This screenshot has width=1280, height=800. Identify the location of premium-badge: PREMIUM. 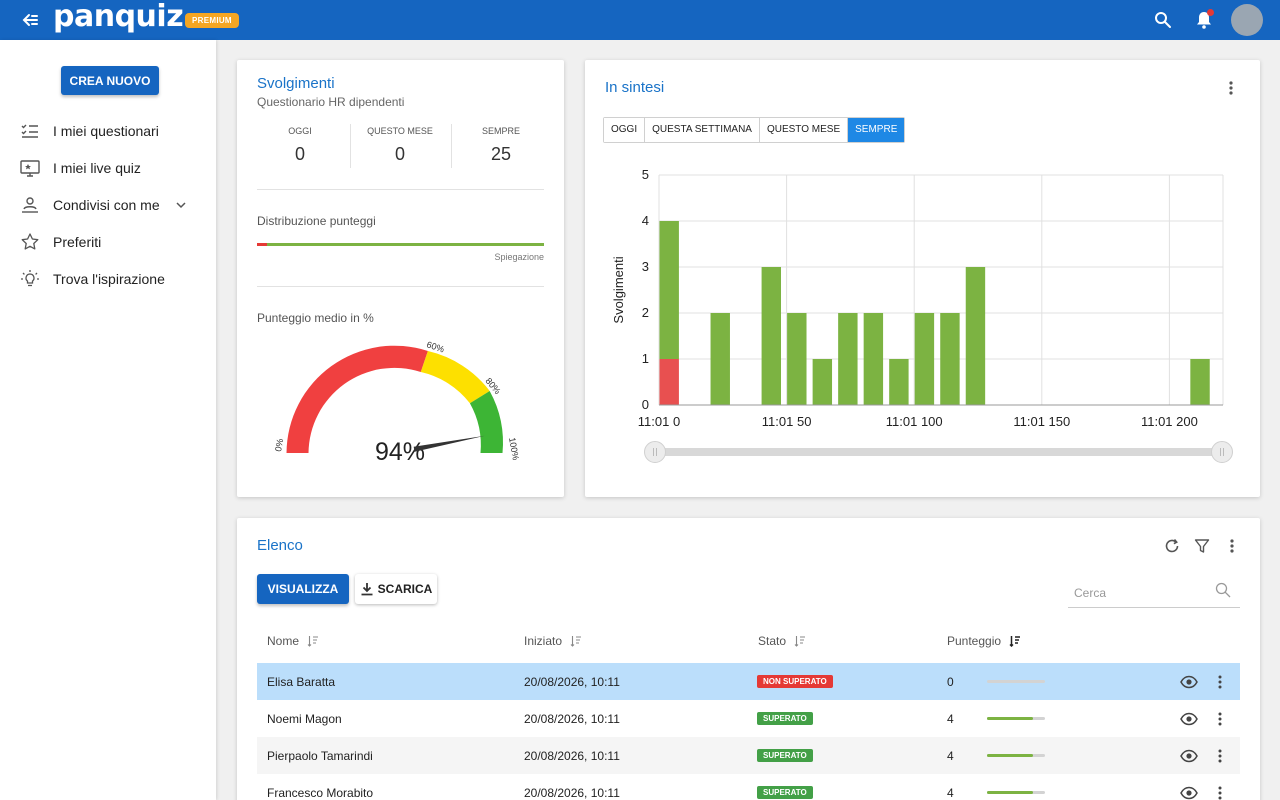
(212, 20).